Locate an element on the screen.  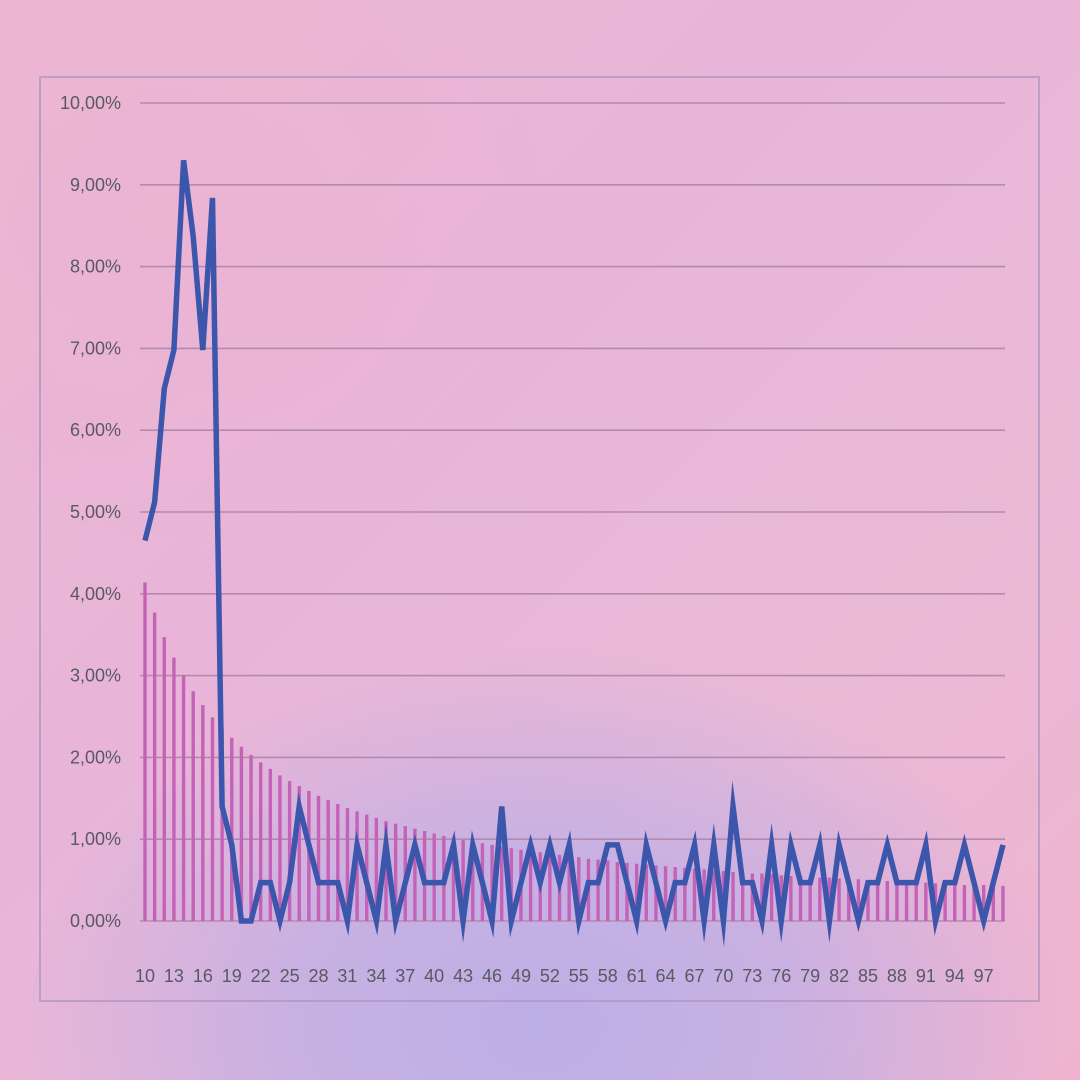
y-tick-label: 4,00% is located at coordinates (95, 594).